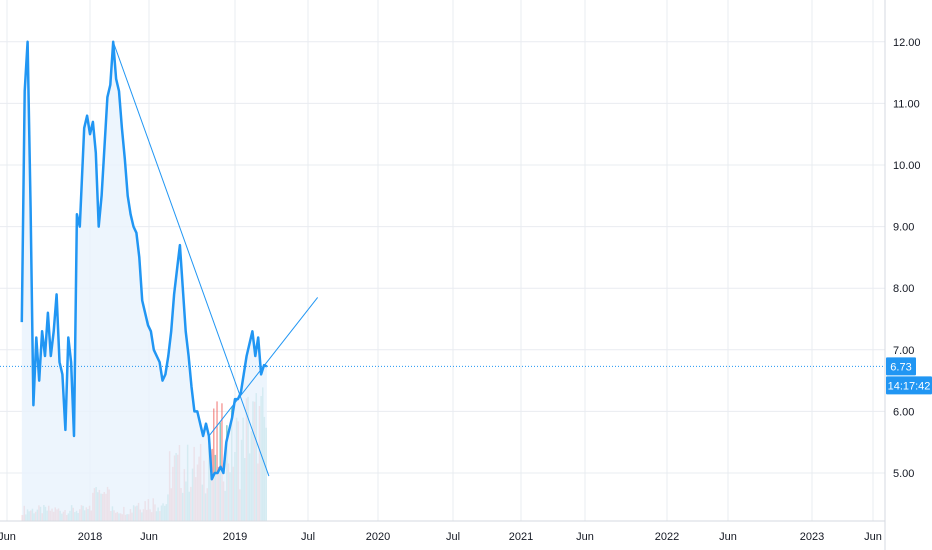  What do you see at coordinates (667, 537) in the screenshot?
I see `time-tick-label: 2022` at bounding box center [667, 537].